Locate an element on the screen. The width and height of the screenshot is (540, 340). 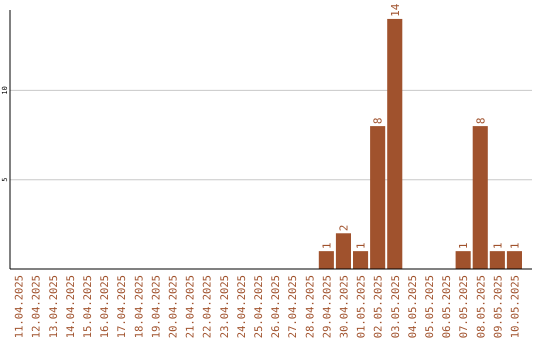
x-tick-label: 22.04.2025 is located at coordinates (208, 306).